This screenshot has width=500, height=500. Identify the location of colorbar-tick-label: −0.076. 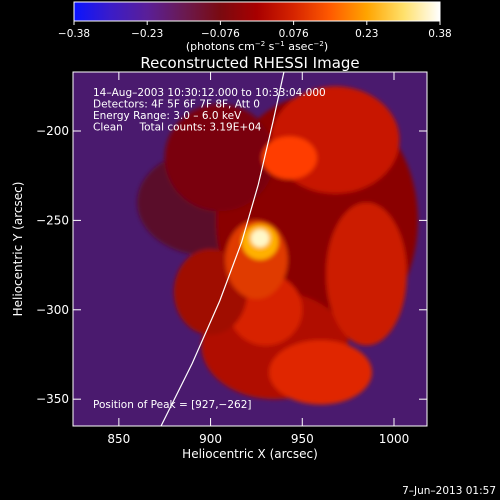
(220, 34).